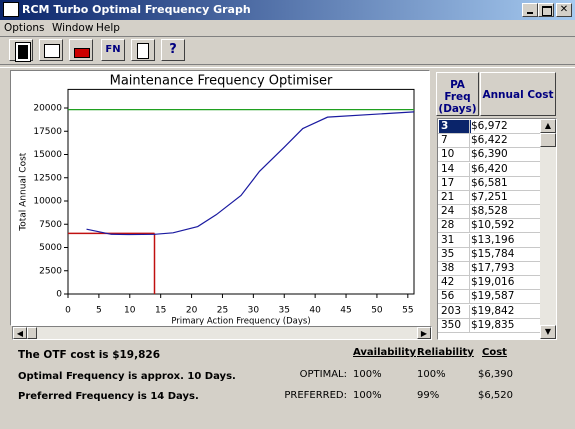 The image size is (575, 429). Describe the element at coordinates (113, 50) in the screenshot. I see `toolbar-button: FN` at that location.